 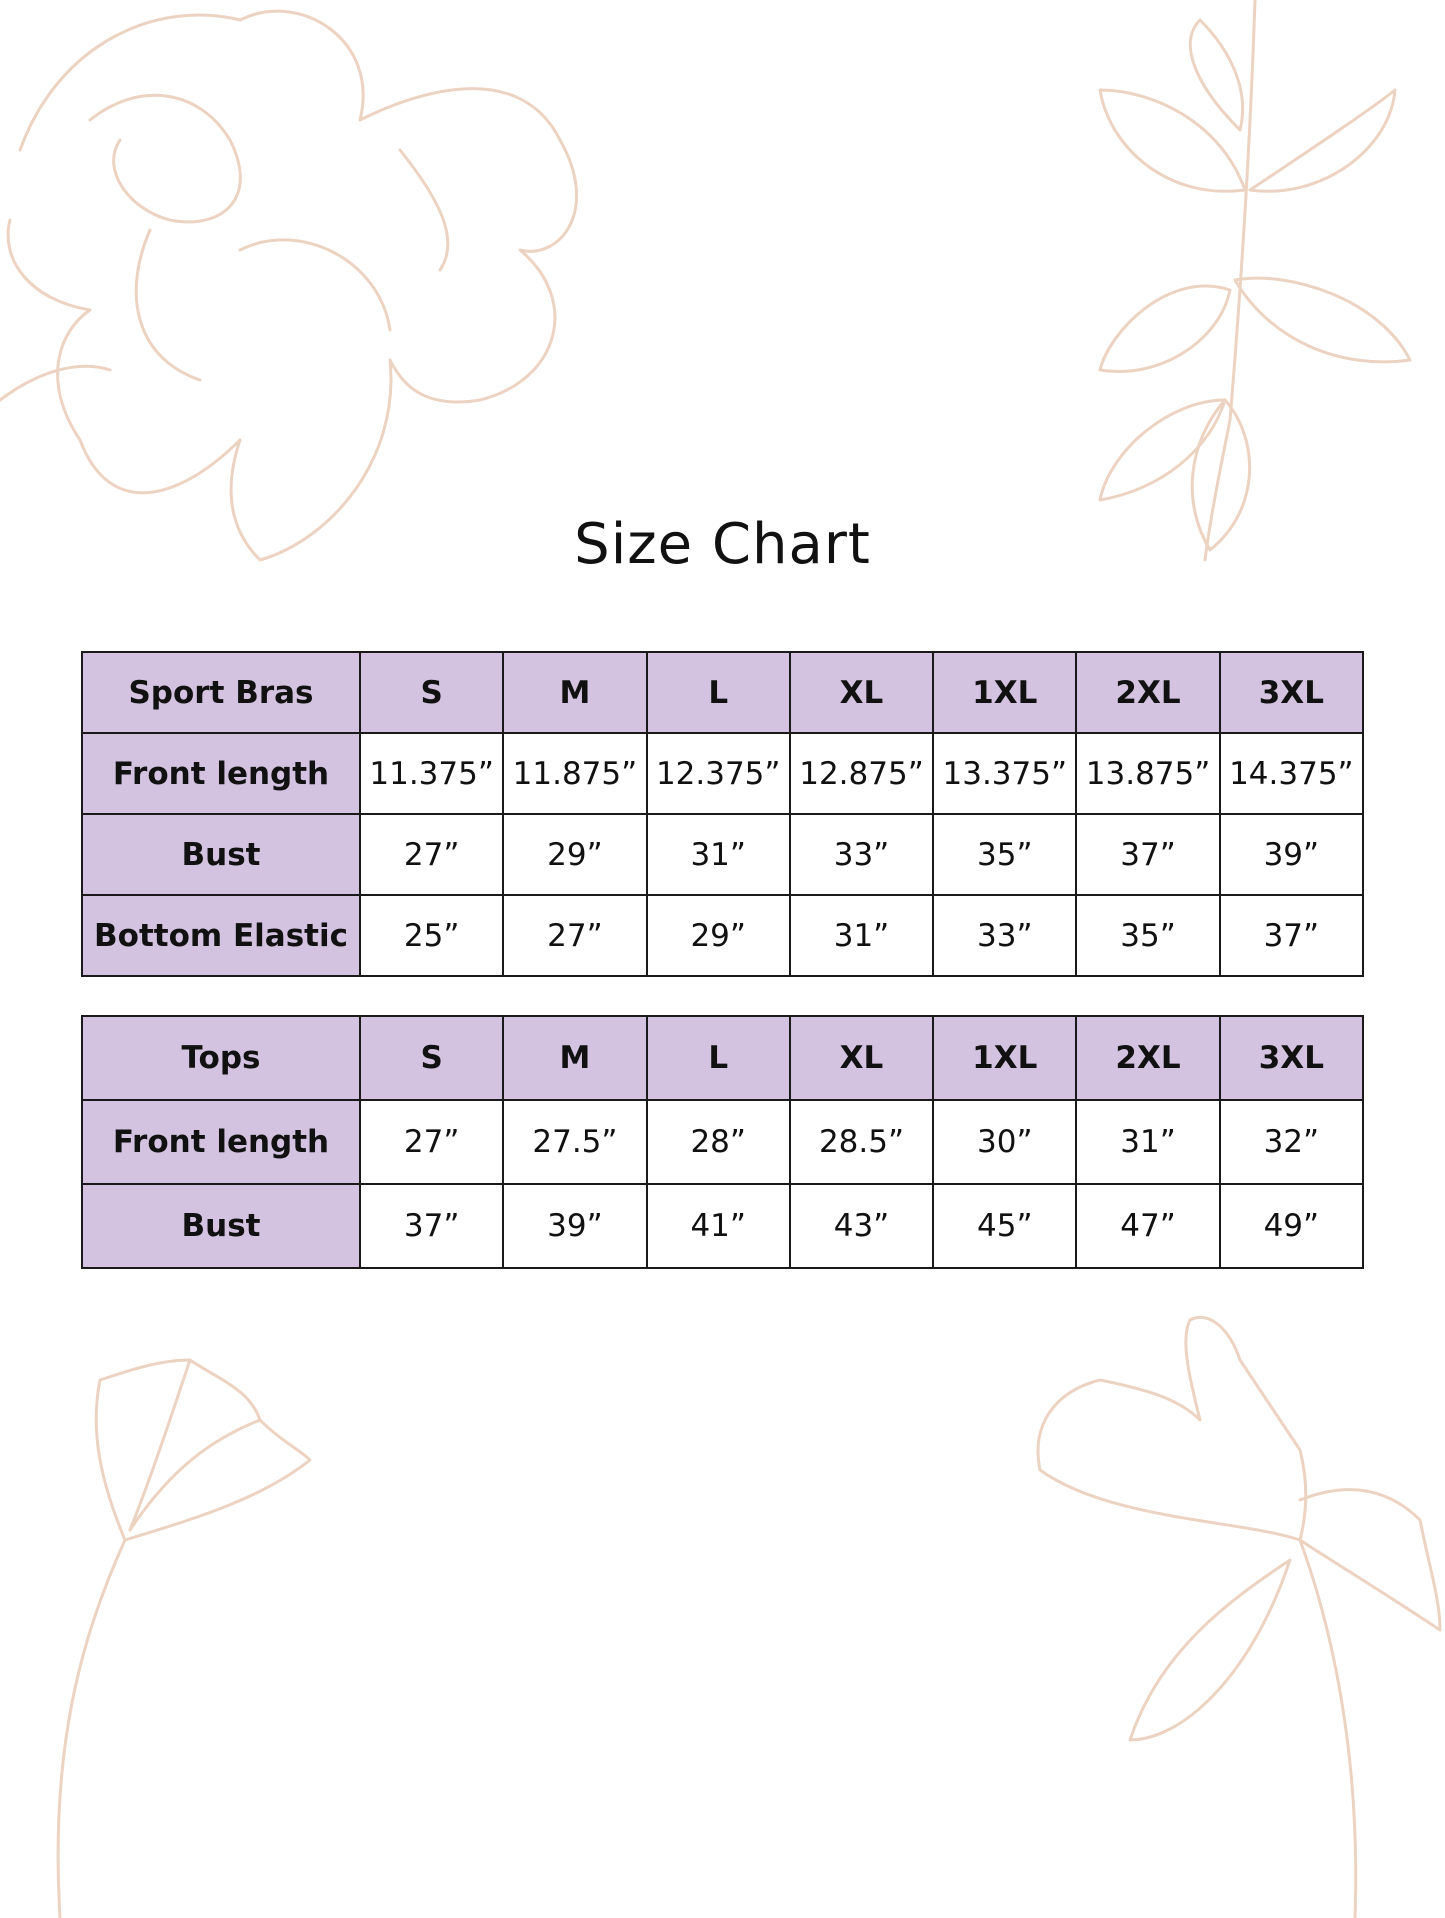 I want to click on table-cell: 27.5”, so click(x=575, y=1142).